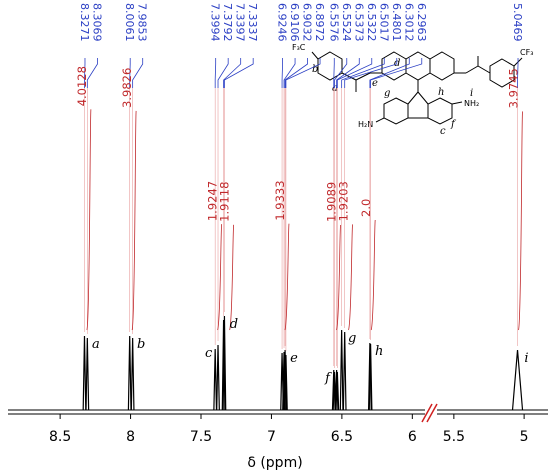  I want to click on structure-letter: g, so click(387, 93).